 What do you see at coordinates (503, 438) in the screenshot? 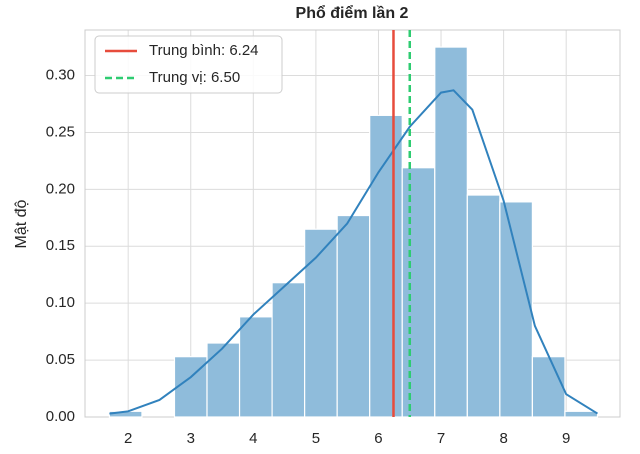
I see `x-tick-label: 8` at bounding box center [503, 438].